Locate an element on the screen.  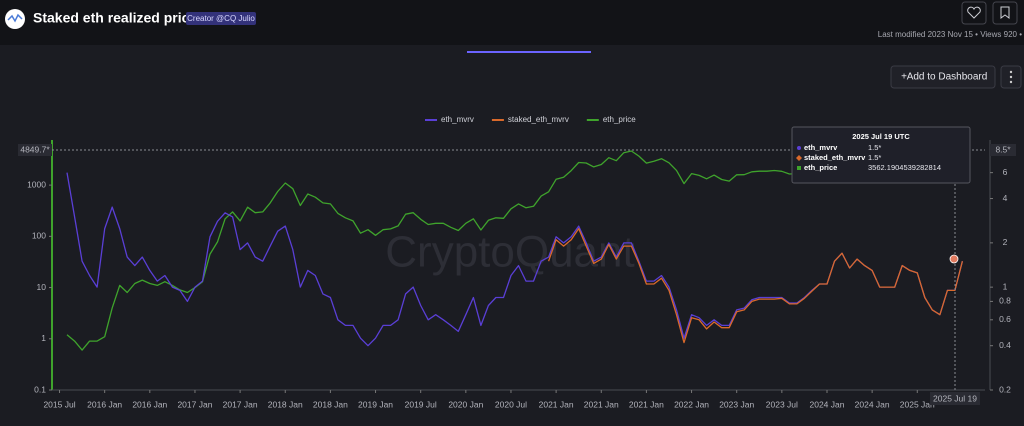
tooltip-name: eth_price is located at coordinates (820, 167).